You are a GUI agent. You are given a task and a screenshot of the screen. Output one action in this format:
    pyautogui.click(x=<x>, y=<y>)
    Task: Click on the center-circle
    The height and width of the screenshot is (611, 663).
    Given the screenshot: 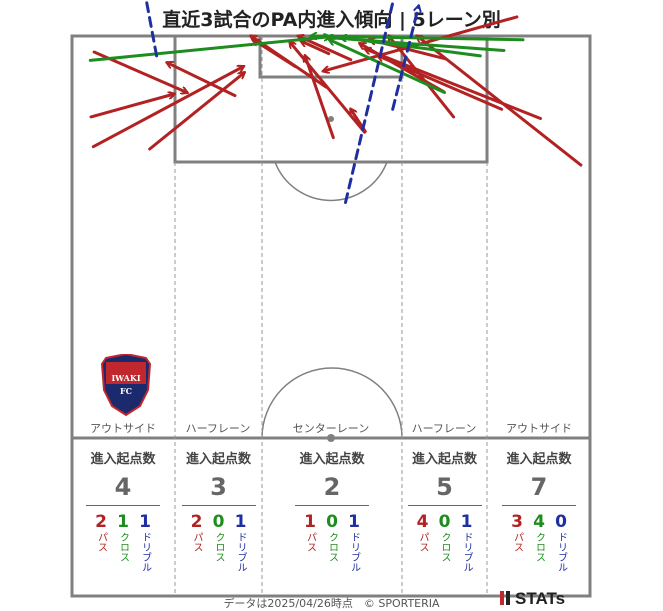 What is the action you would take?
    pyautogui.click(x=332, y=403)
    